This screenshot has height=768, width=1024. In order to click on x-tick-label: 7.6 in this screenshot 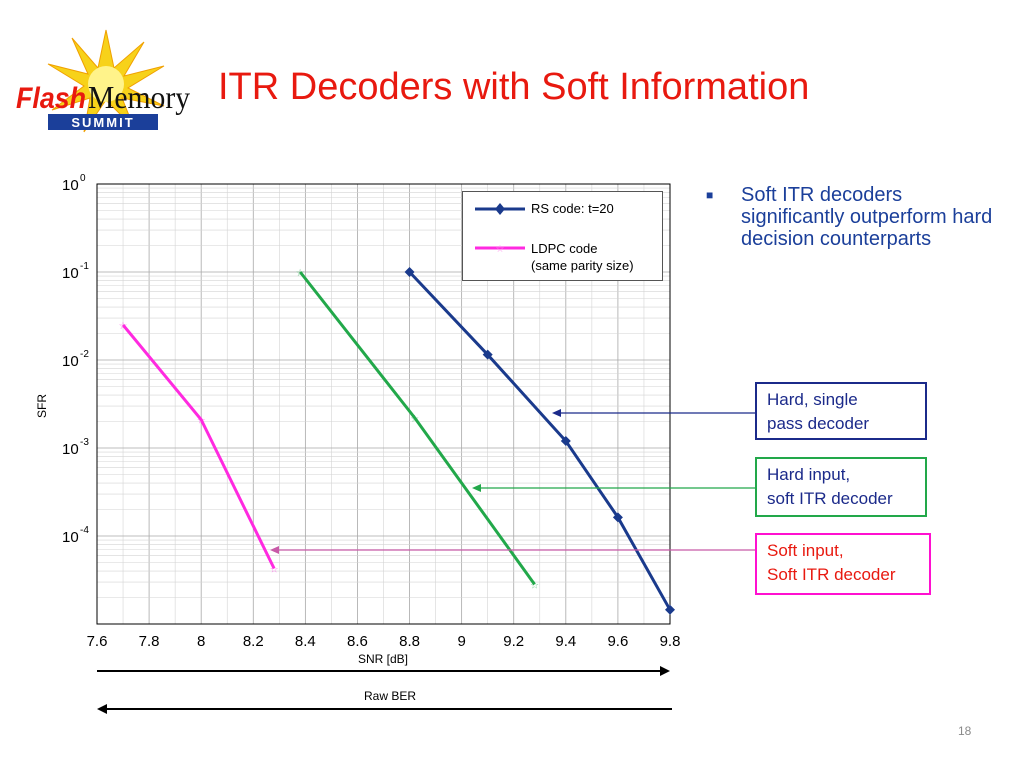, I will do `click(97, 641)`.